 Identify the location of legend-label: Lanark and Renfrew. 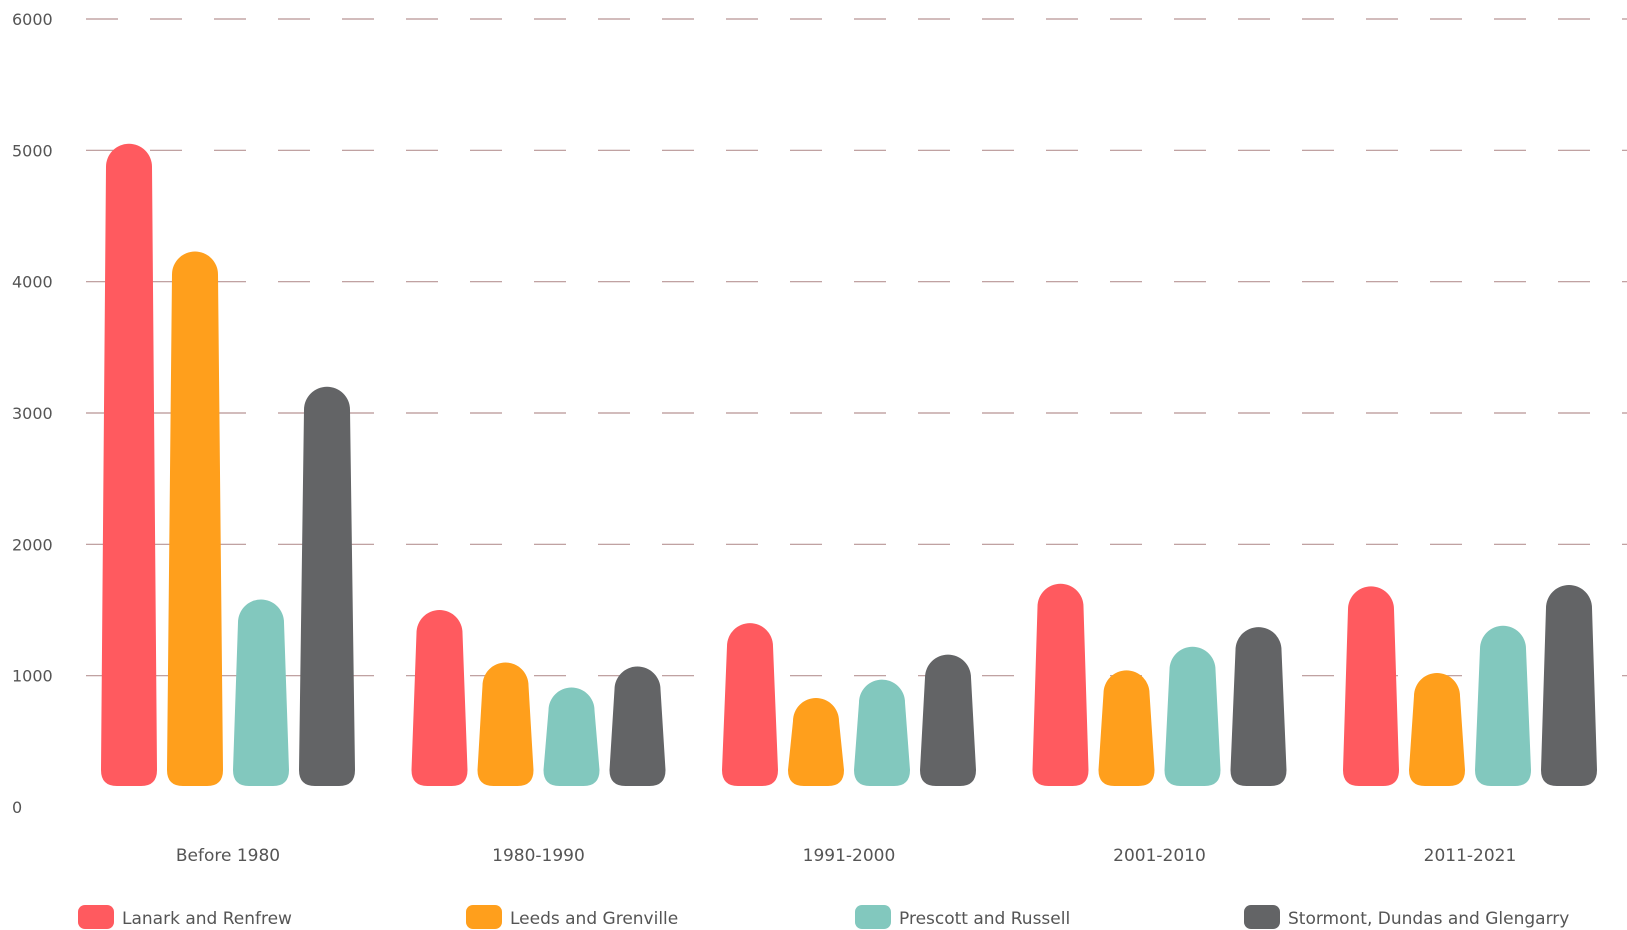
(207, 919).